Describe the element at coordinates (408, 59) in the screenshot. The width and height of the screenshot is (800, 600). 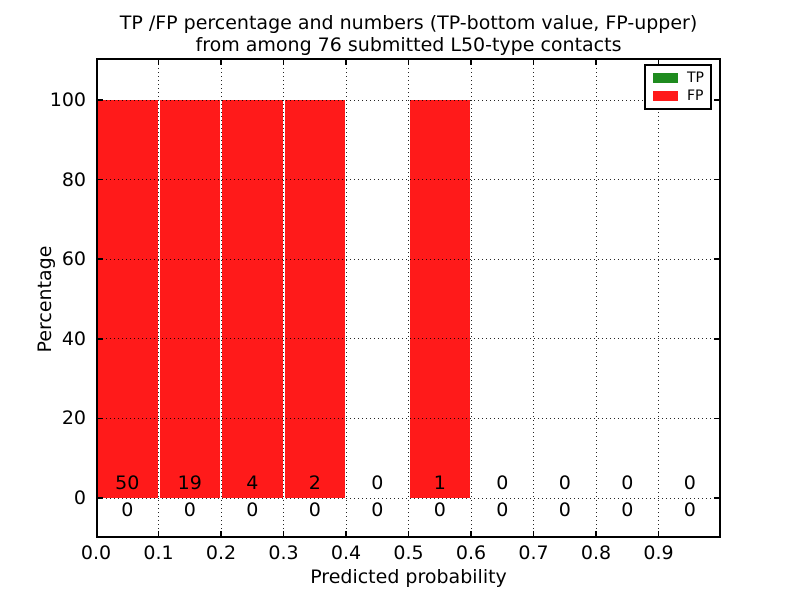
I see `top-spine` at that location.